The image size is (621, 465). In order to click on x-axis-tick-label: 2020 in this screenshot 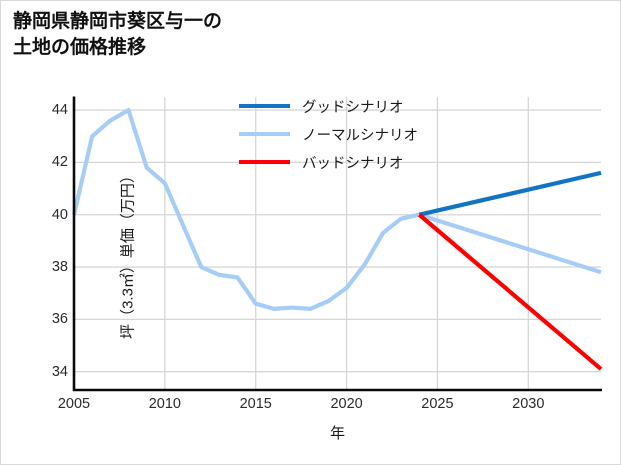, I will do `click(346, 404)`.